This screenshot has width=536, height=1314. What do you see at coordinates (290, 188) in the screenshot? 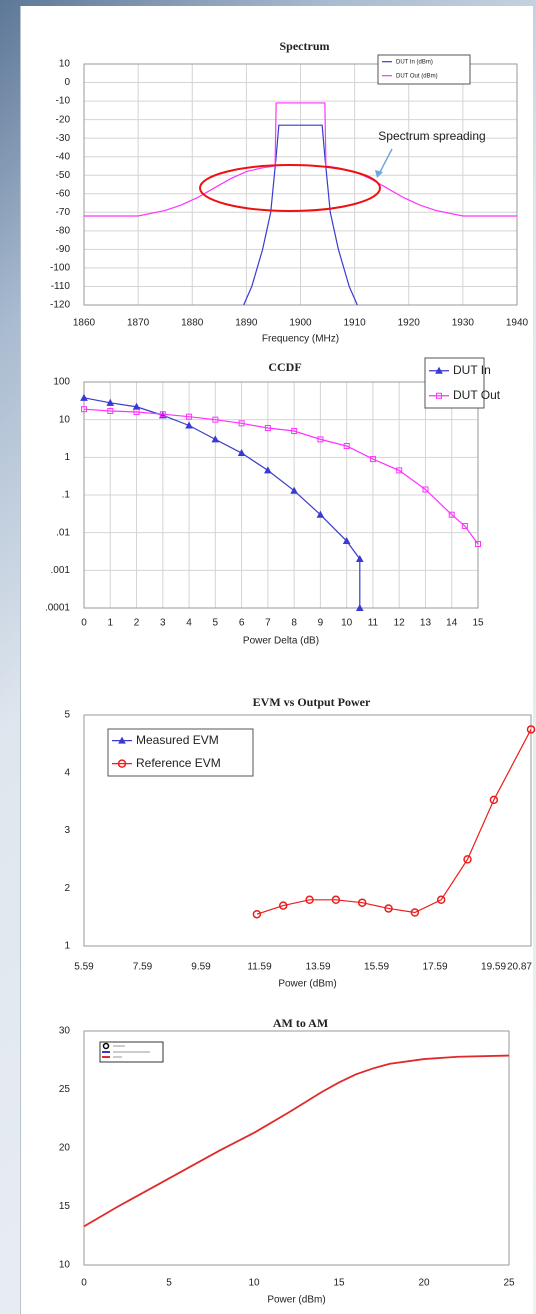
I see `annotation-ellipse` at bounding box center [290, 188].